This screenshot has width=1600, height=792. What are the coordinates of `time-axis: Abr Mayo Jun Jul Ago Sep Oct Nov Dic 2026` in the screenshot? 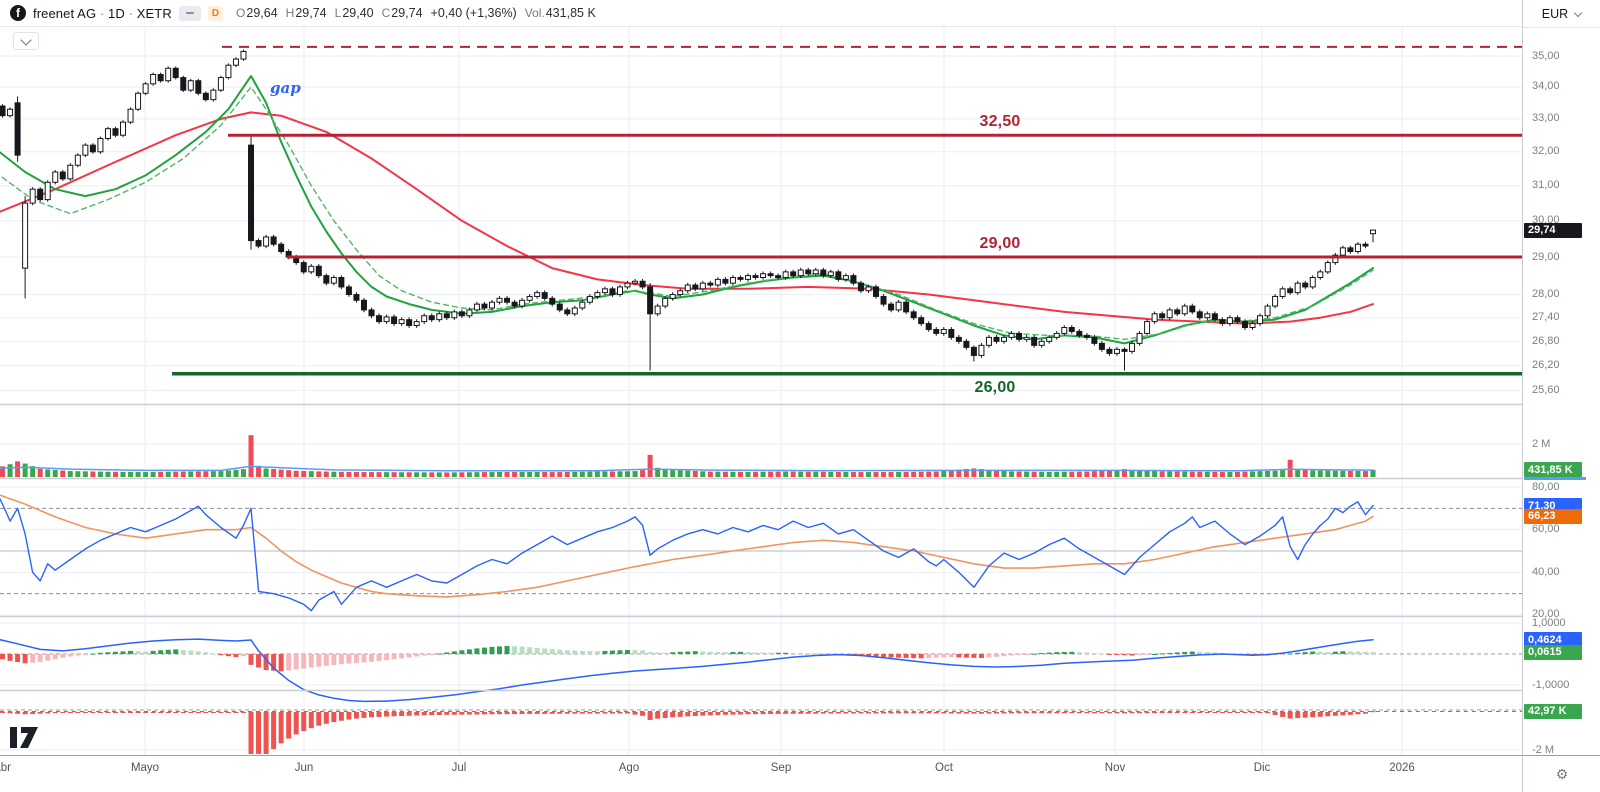 It's located at (761, 773).